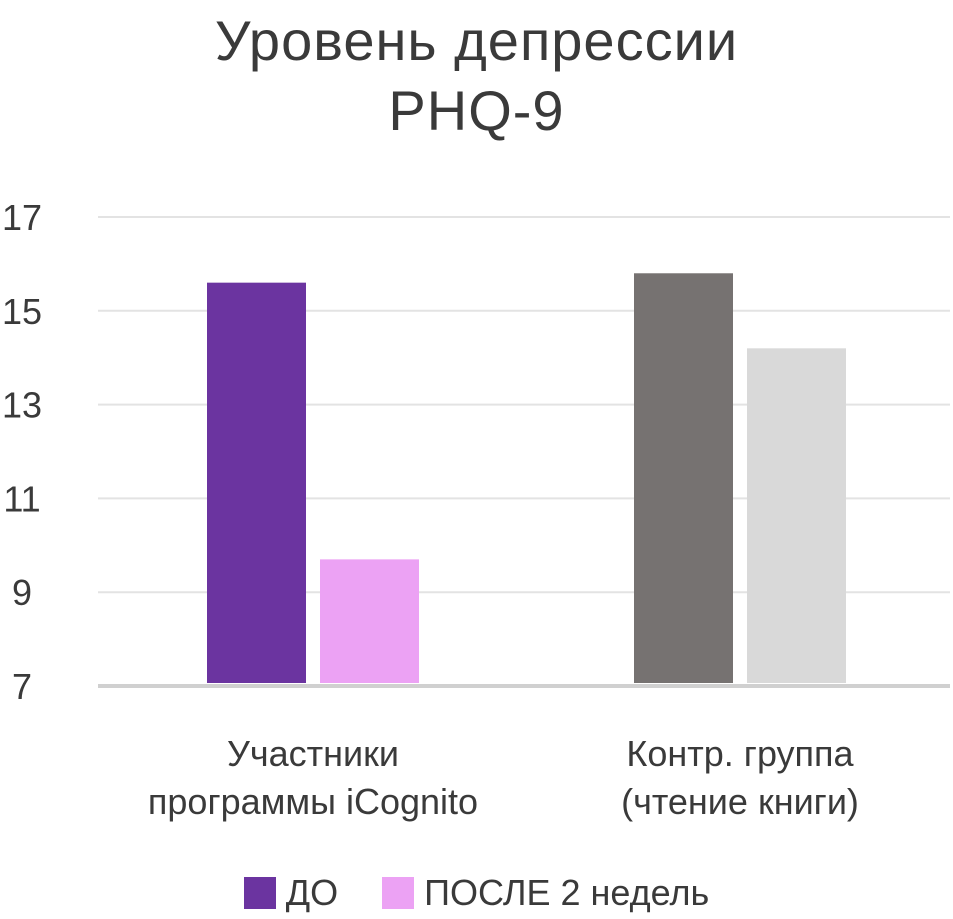 The image size is (953, 919). I want to click on y-tick-label: 7, so click(22, 686).